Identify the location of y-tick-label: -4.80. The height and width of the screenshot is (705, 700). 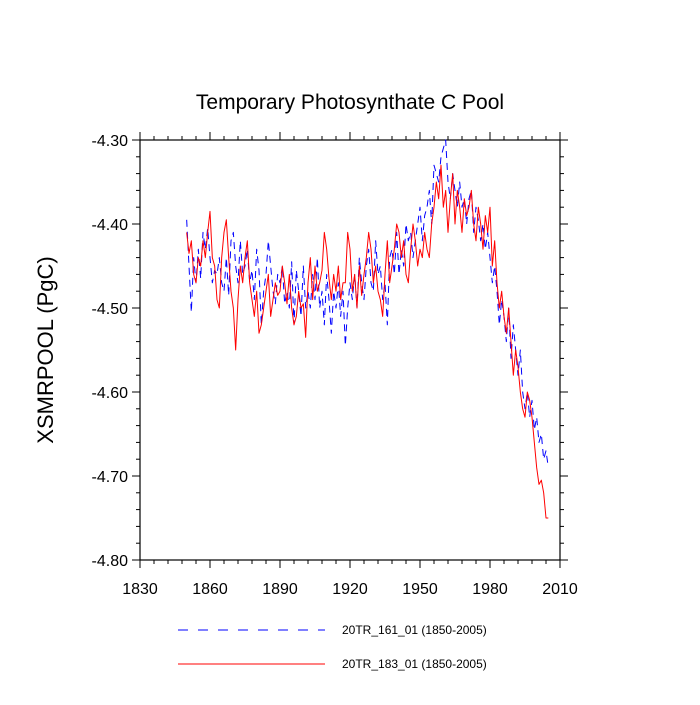
(110, 561).